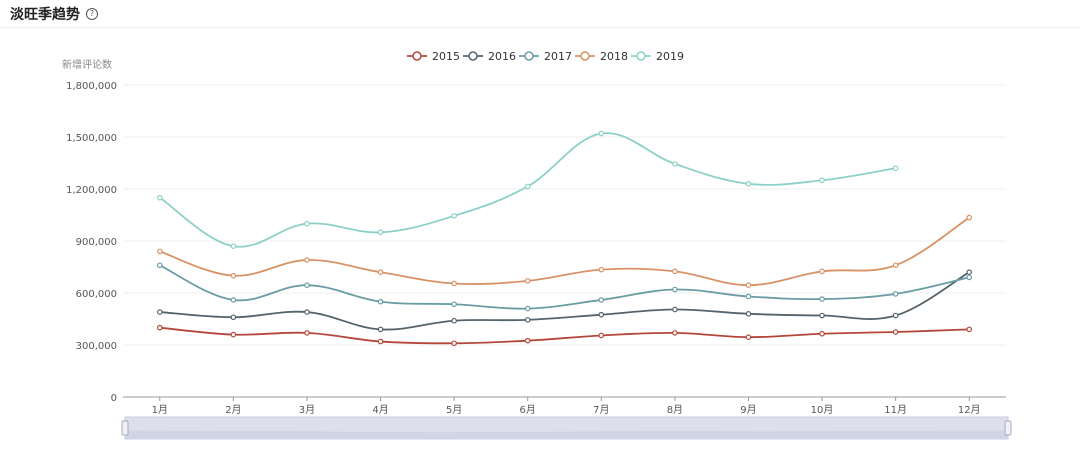 The image size is (1080, 456). Describe the element at coordinates (895, 410) in the screenshot. I see `x-tick-label: 11月` at that location.